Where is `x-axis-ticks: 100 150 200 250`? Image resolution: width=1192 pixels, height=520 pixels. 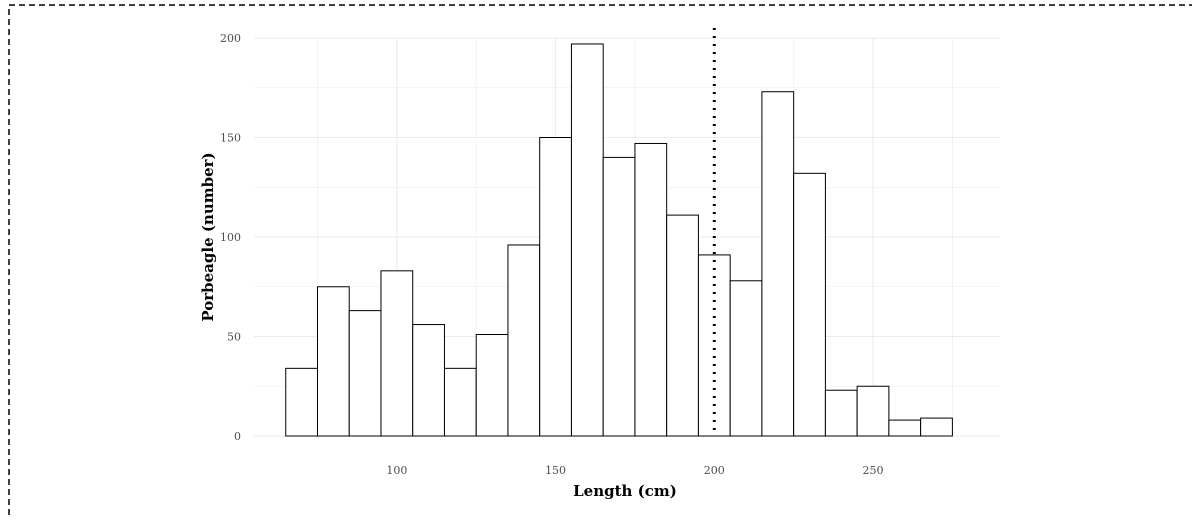
x-axis-ticks: 100 150 200 250 is located at coordinates (634, 470).